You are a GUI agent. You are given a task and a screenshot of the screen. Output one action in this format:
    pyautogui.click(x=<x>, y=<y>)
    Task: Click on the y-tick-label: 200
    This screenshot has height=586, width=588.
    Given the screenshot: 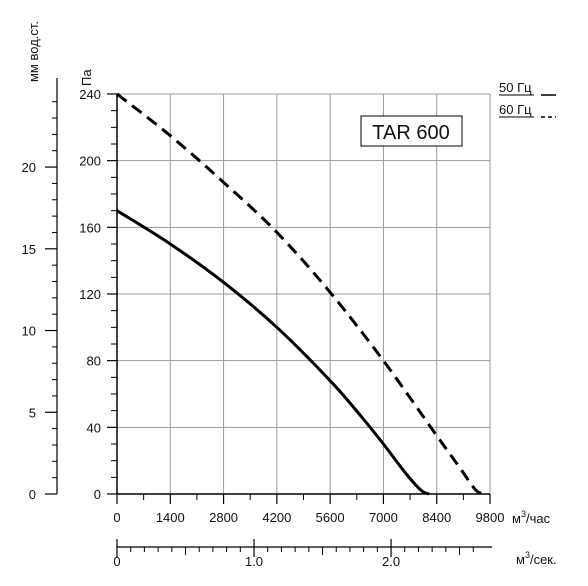 What is the action you would take?
    pyautogui.click(x=90, y=161)
    